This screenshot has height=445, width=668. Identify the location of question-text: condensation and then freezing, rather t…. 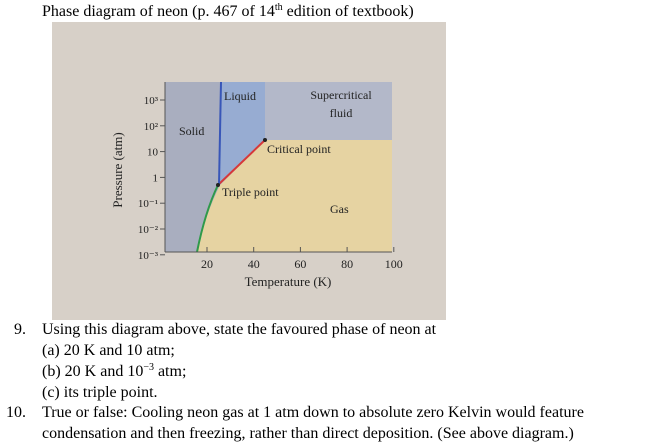
(308, 433).